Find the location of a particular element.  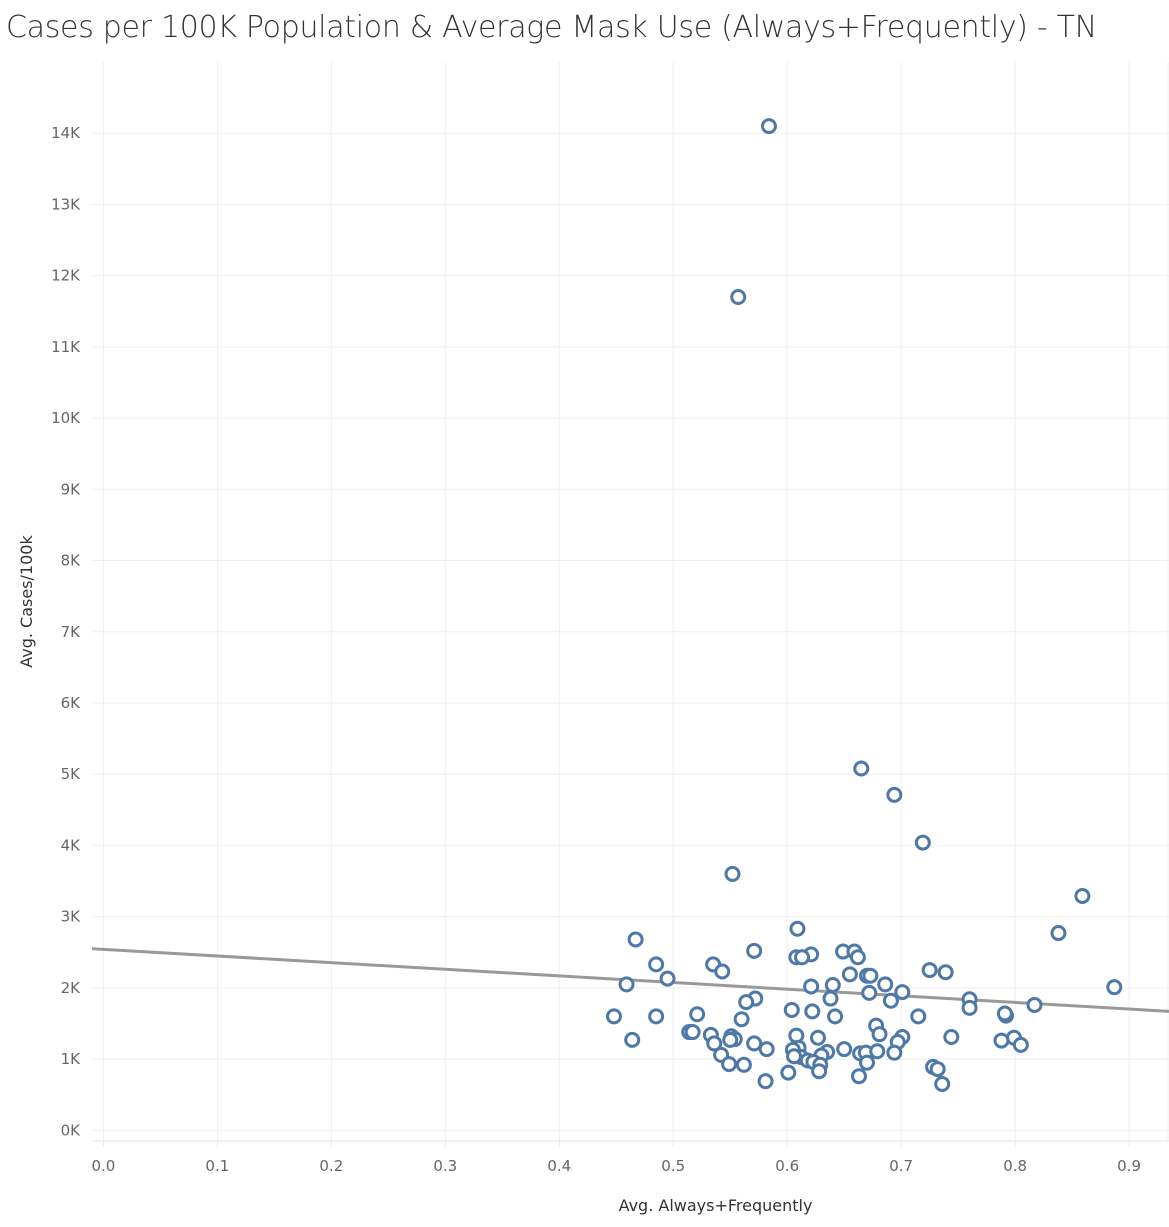

y-tick-label: 1K is located at coordinates (71, 1059).